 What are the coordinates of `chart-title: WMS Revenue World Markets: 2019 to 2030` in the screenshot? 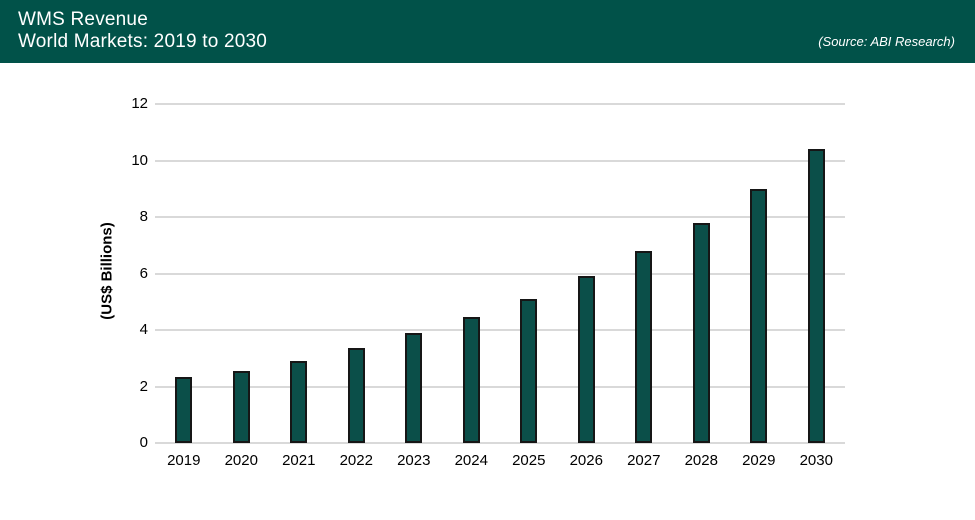 It's located at (133, 26).